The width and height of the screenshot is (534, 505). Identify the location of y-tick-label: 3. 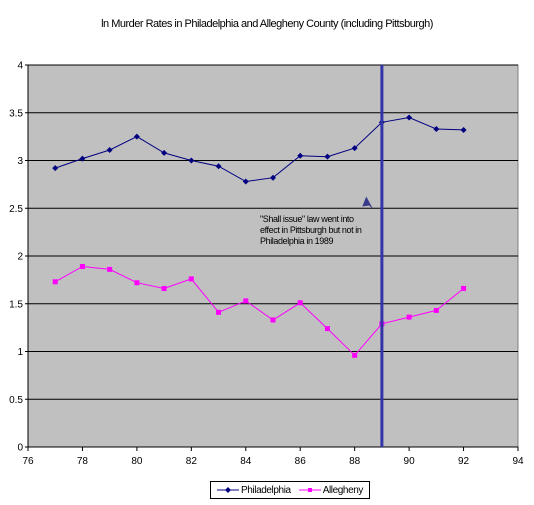
(20, 161).